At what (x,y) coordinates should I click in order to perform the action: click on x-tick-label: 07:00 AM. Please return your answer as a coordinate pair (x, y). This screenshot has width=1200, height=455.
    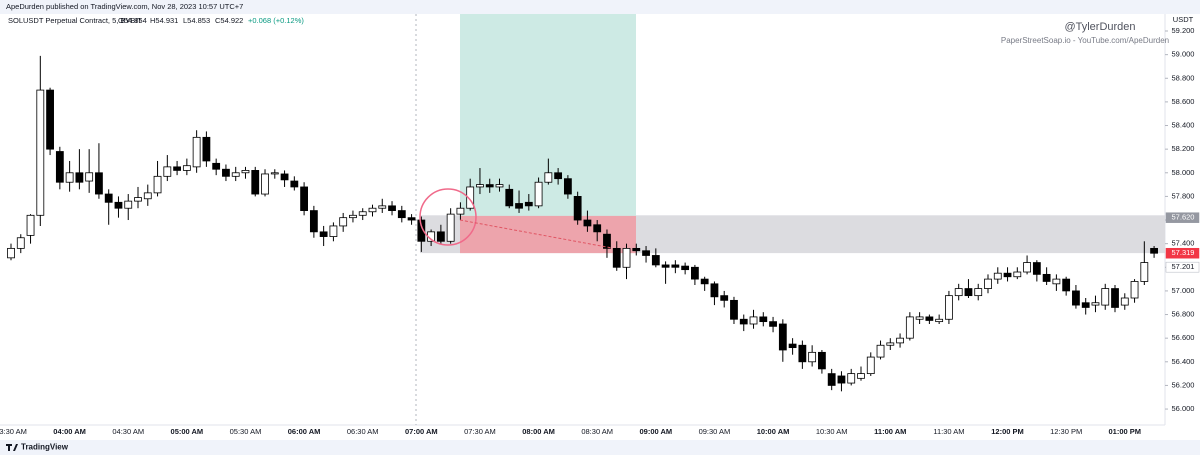
    Looking at the image, I should click on (421, 431).